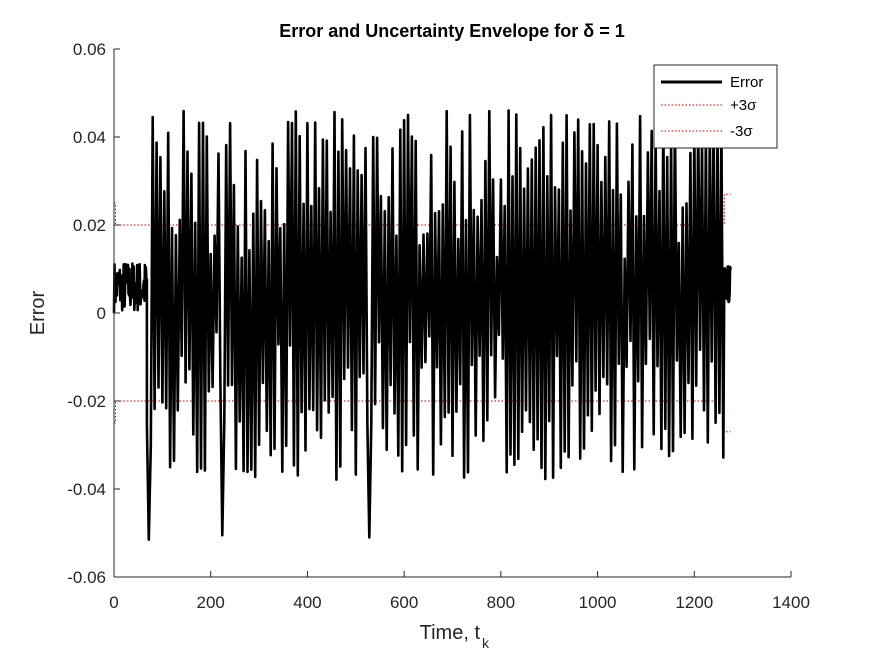  I want to click on x-tick-label: 1400, so click(791, 602).